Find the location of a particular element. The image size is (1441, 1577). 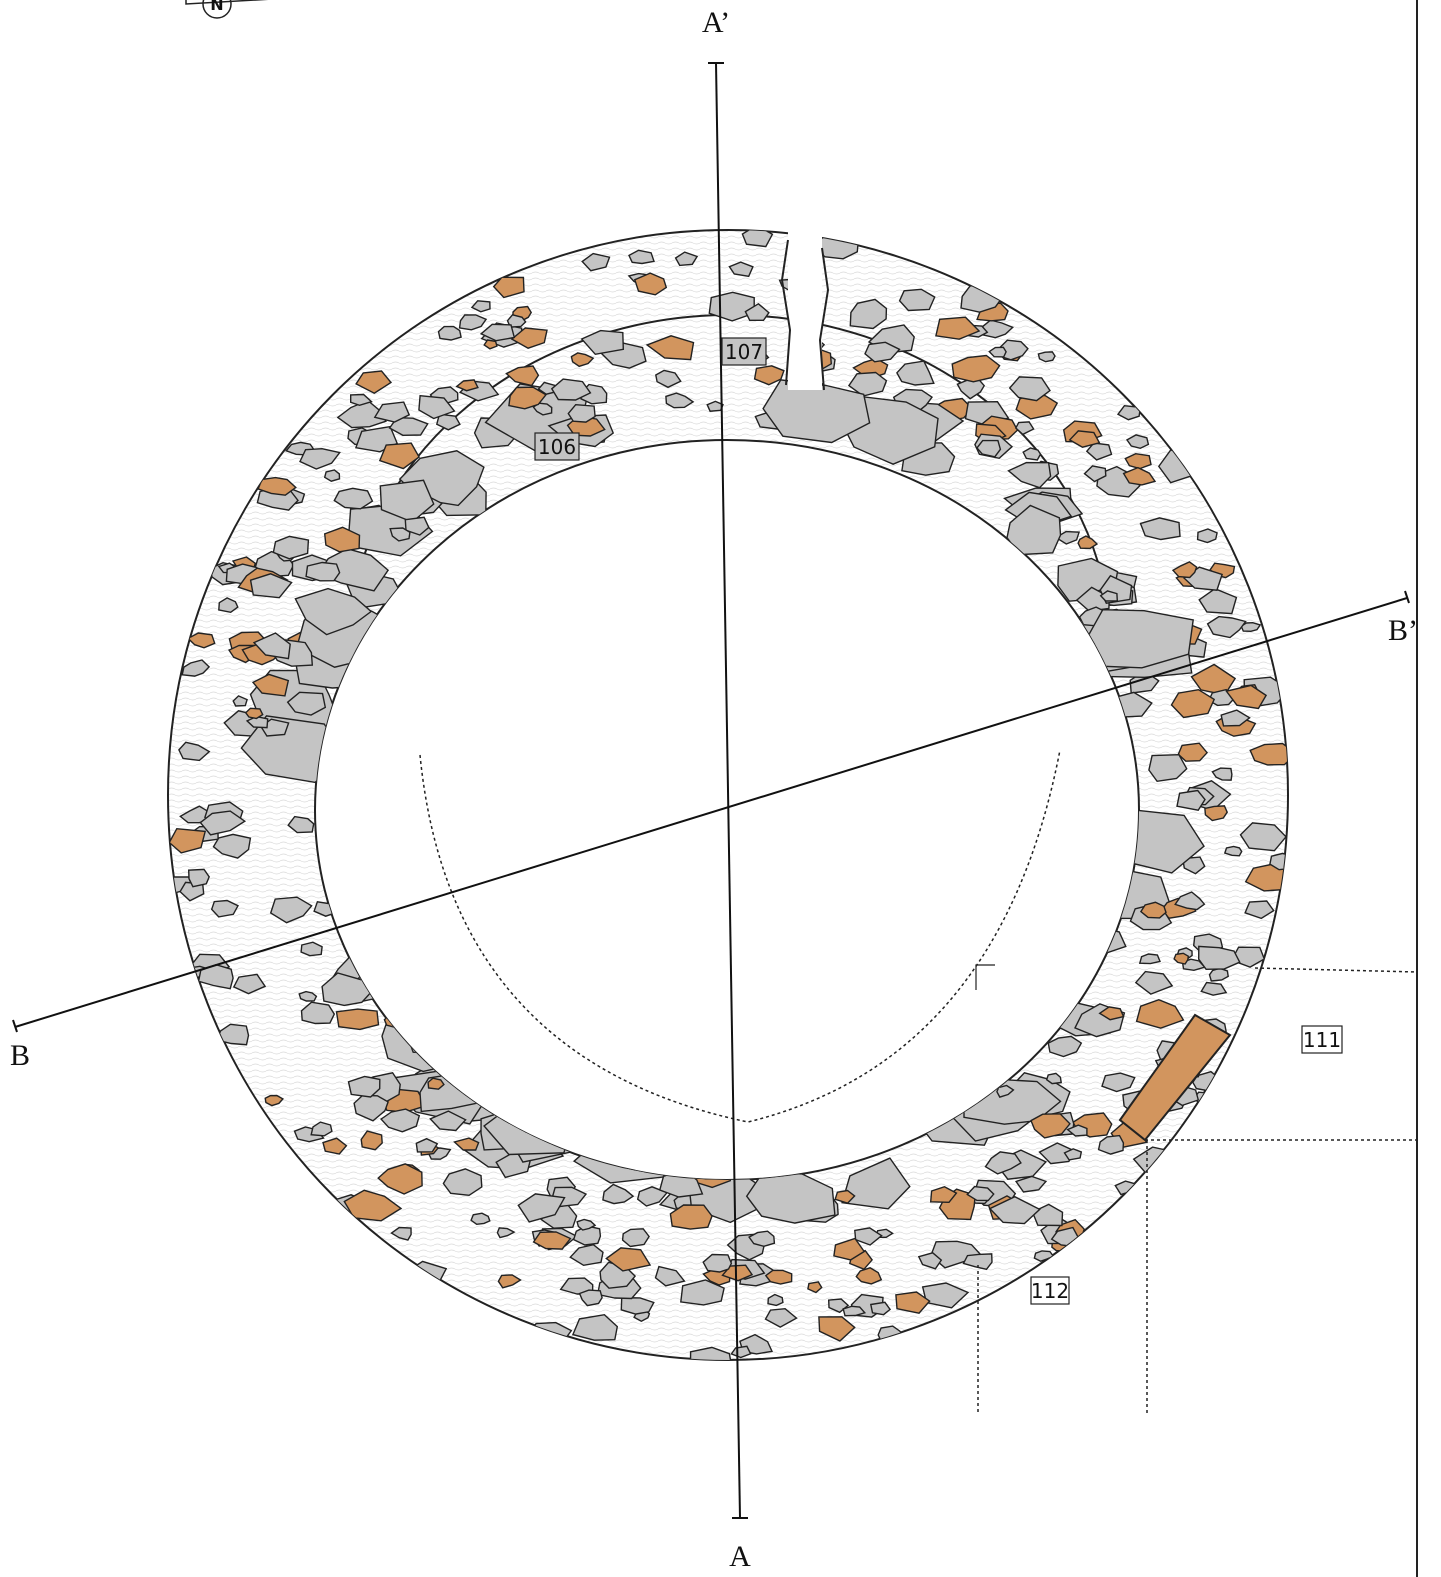

entrance-gap is located at coordinates (805, 305).